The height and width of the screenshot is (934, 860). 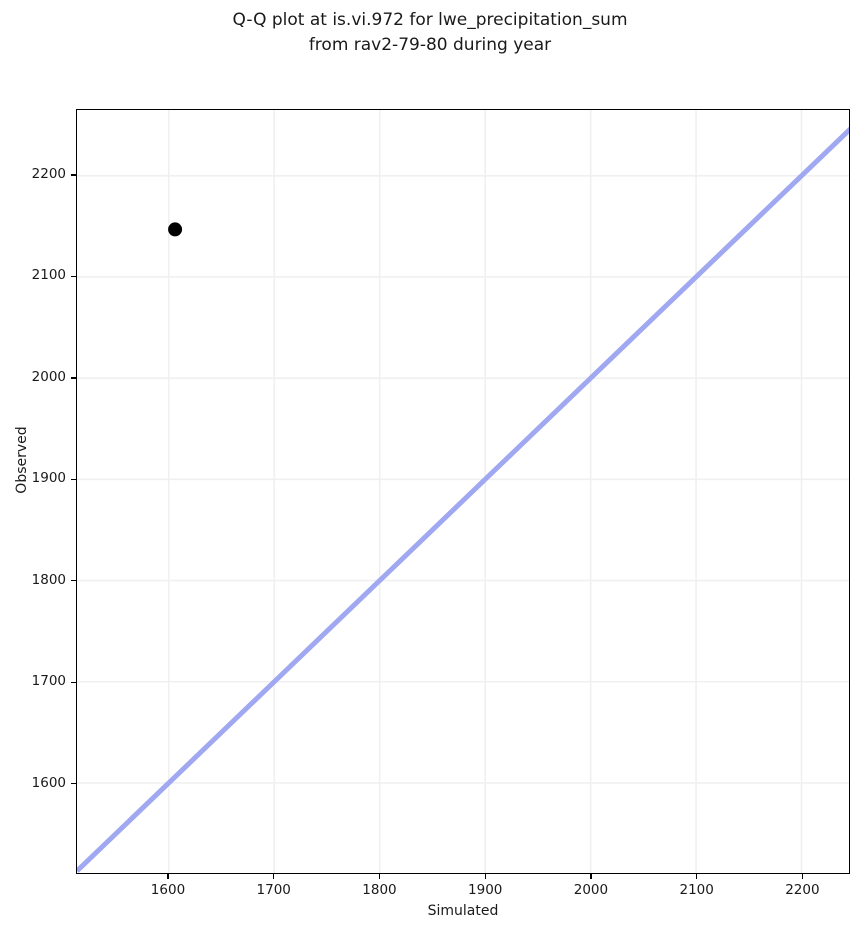 What do you see at coordinates (273, 890) in the screenshot?
I see `x-tick-label: 1700` at bounding box center [273, 890].